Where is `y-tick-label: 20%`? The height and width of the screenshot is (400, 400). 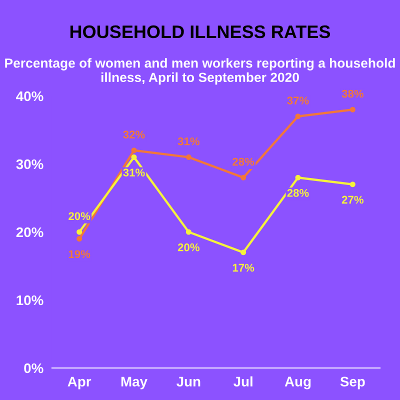 y-tick-label: 20% is located at coordinates (30, 232).